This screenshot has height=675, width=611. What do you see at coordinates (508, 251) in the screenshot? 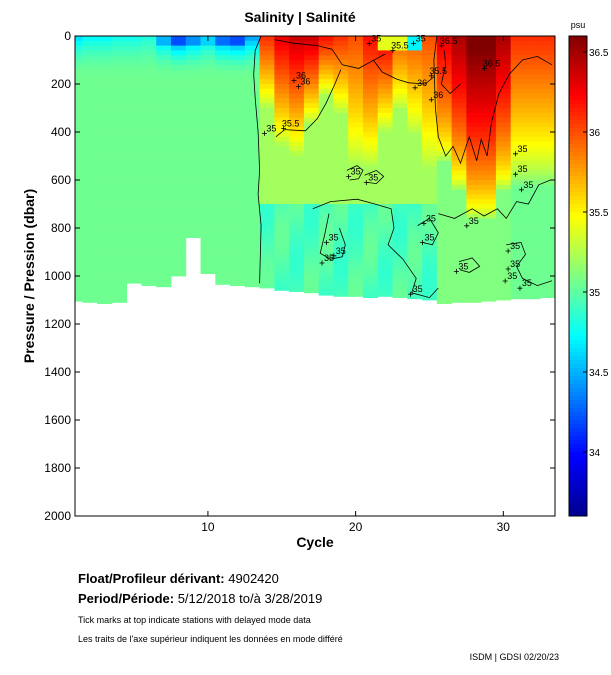
I see `station-mark` at bounding box center [508, 251].